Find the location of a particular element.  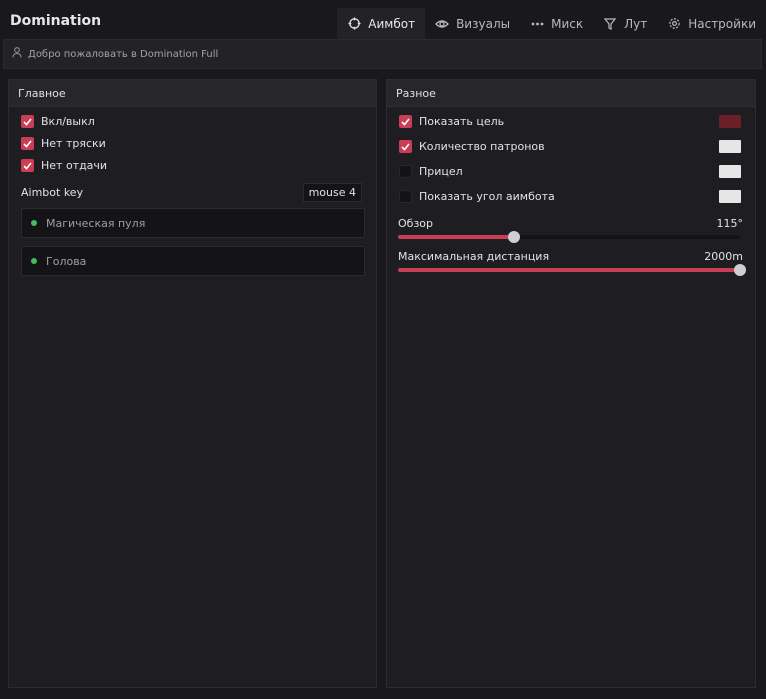

tab-visuals: Визуалы is located at coordinates (472, 23).